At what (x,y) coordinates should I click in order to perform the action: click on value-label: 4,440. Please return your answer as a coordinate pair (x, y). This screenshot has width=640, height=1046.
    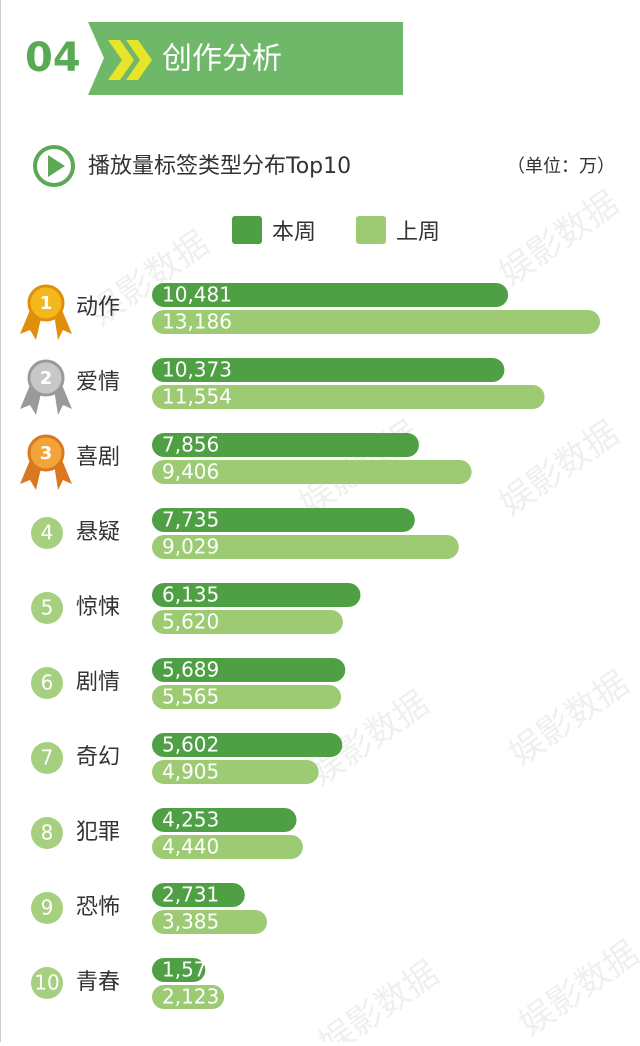
    Looking at the image, I should click on (190, 847).